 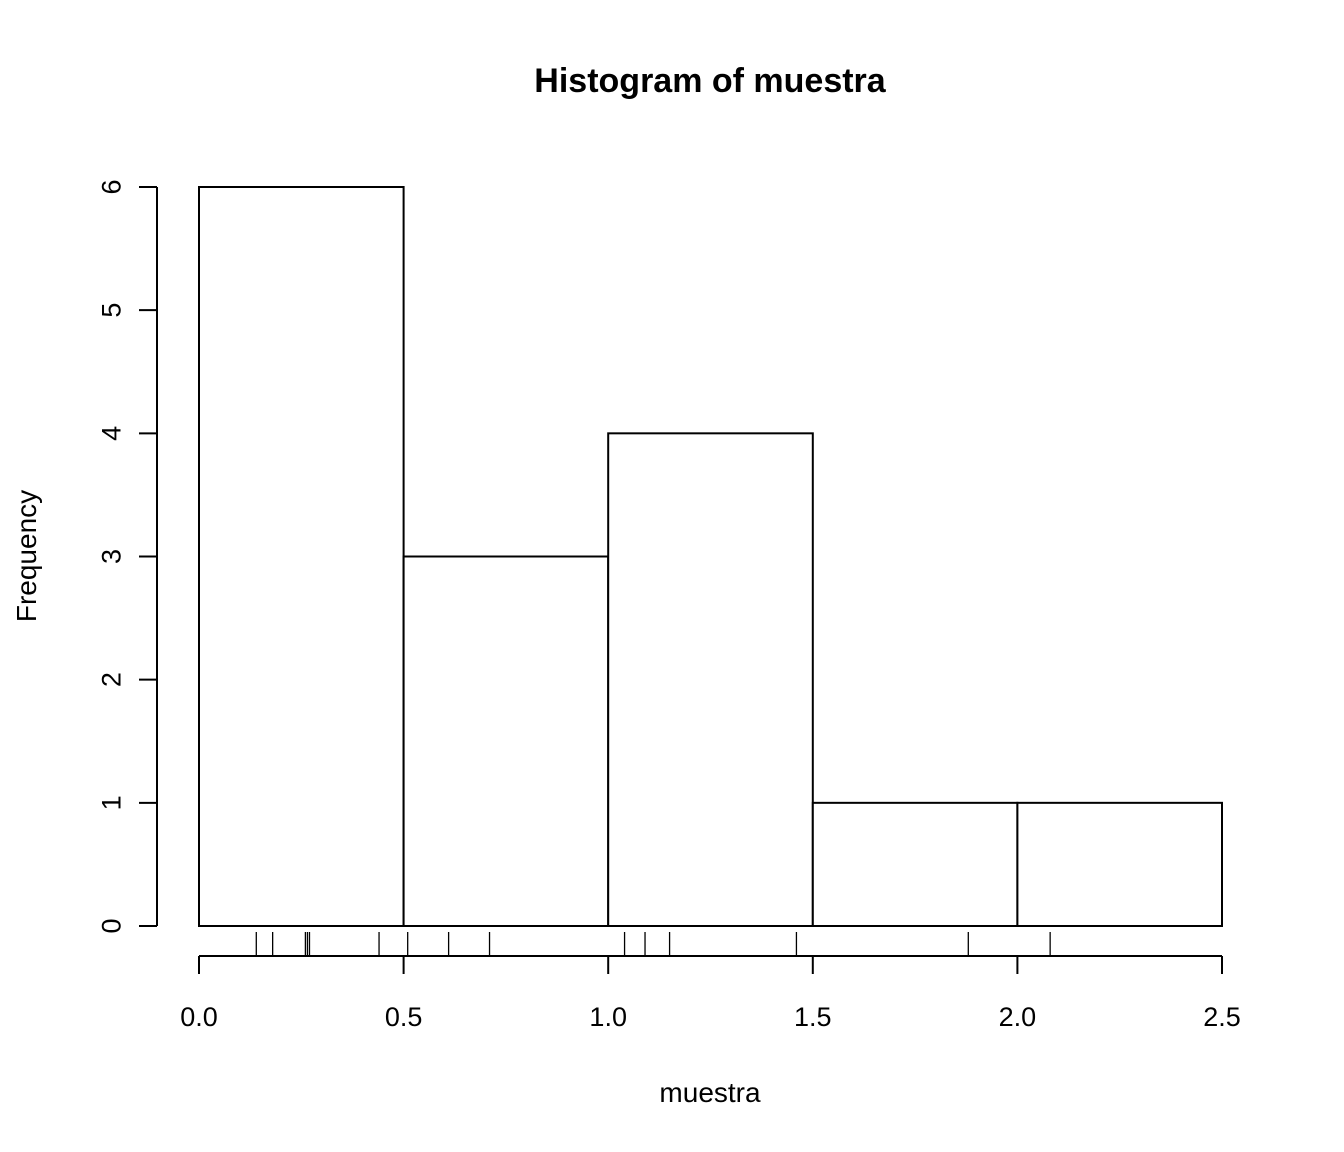 I want to click on x-axis: 0.0 0.5 1.0 1.5 2.0 2.5, so click(x=710, y=993).